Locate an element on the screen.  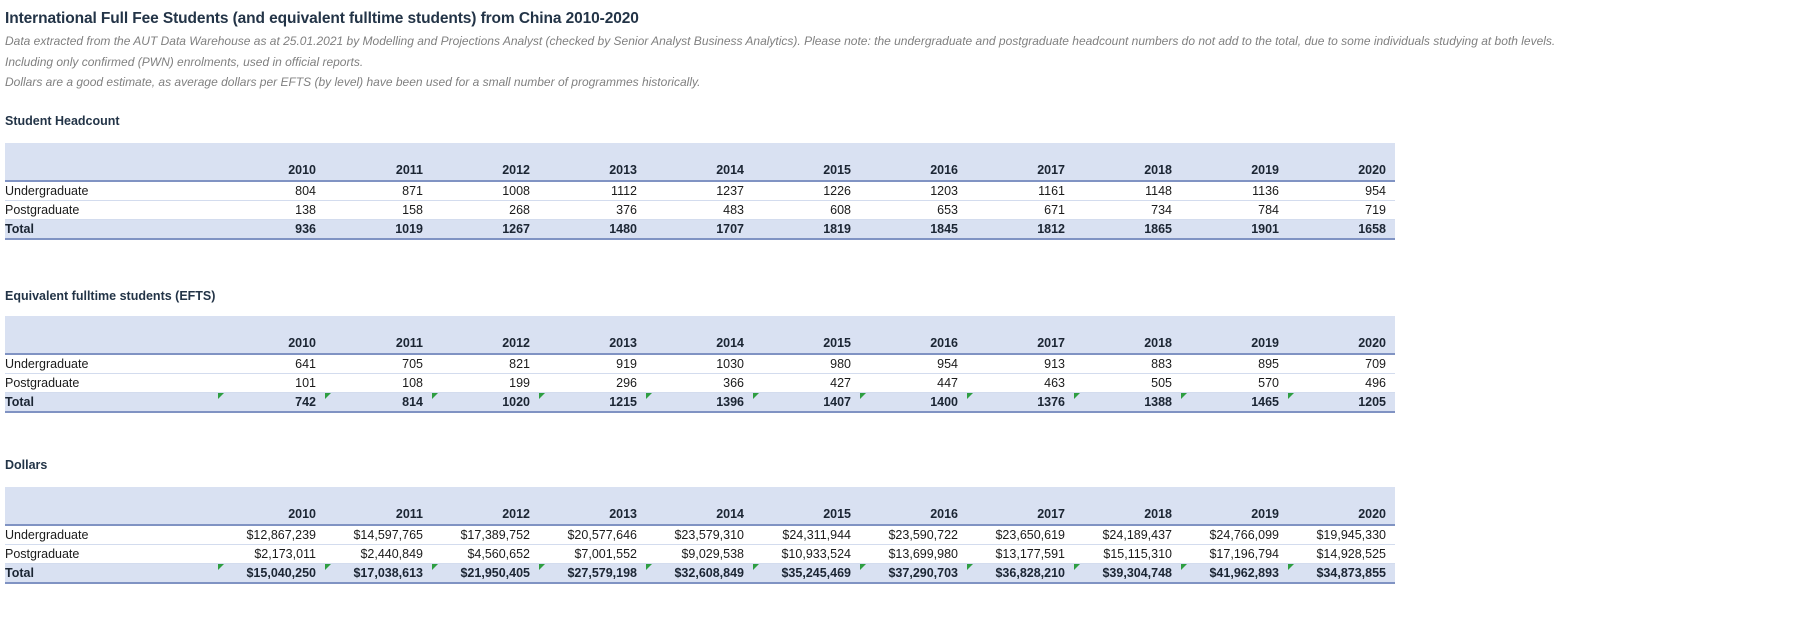
value-cell: 1112 is located at coordinates (592, 190).